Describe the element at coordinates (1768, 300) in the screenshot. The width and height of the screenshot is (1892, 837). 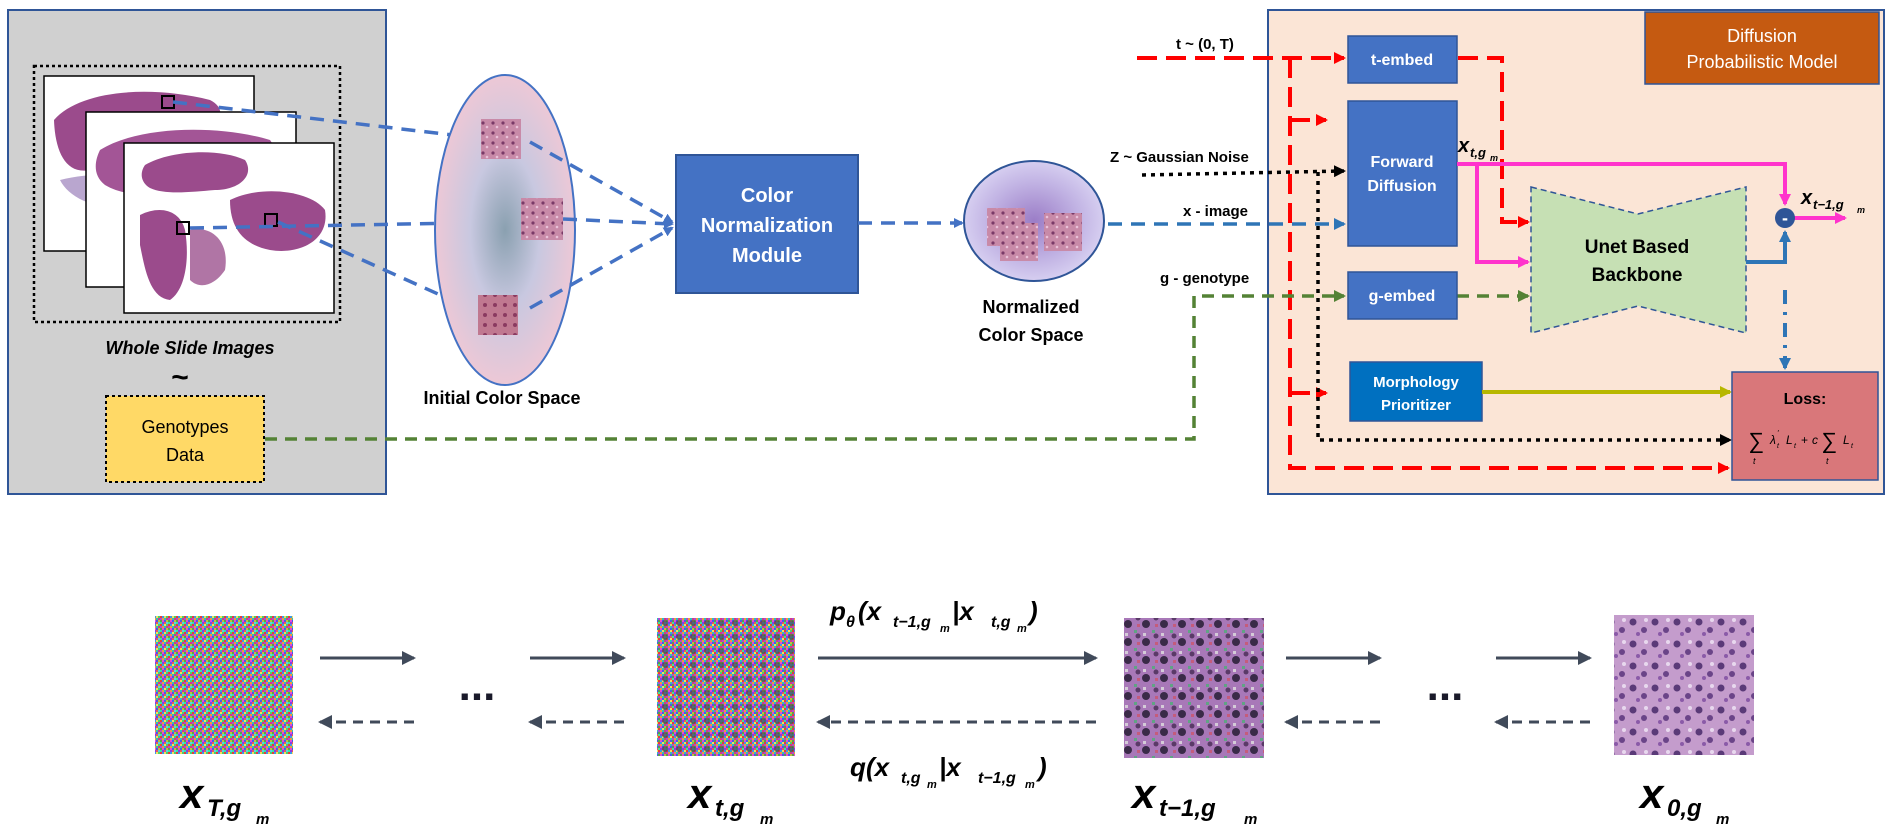
I see `unet-output-connections` at that location.